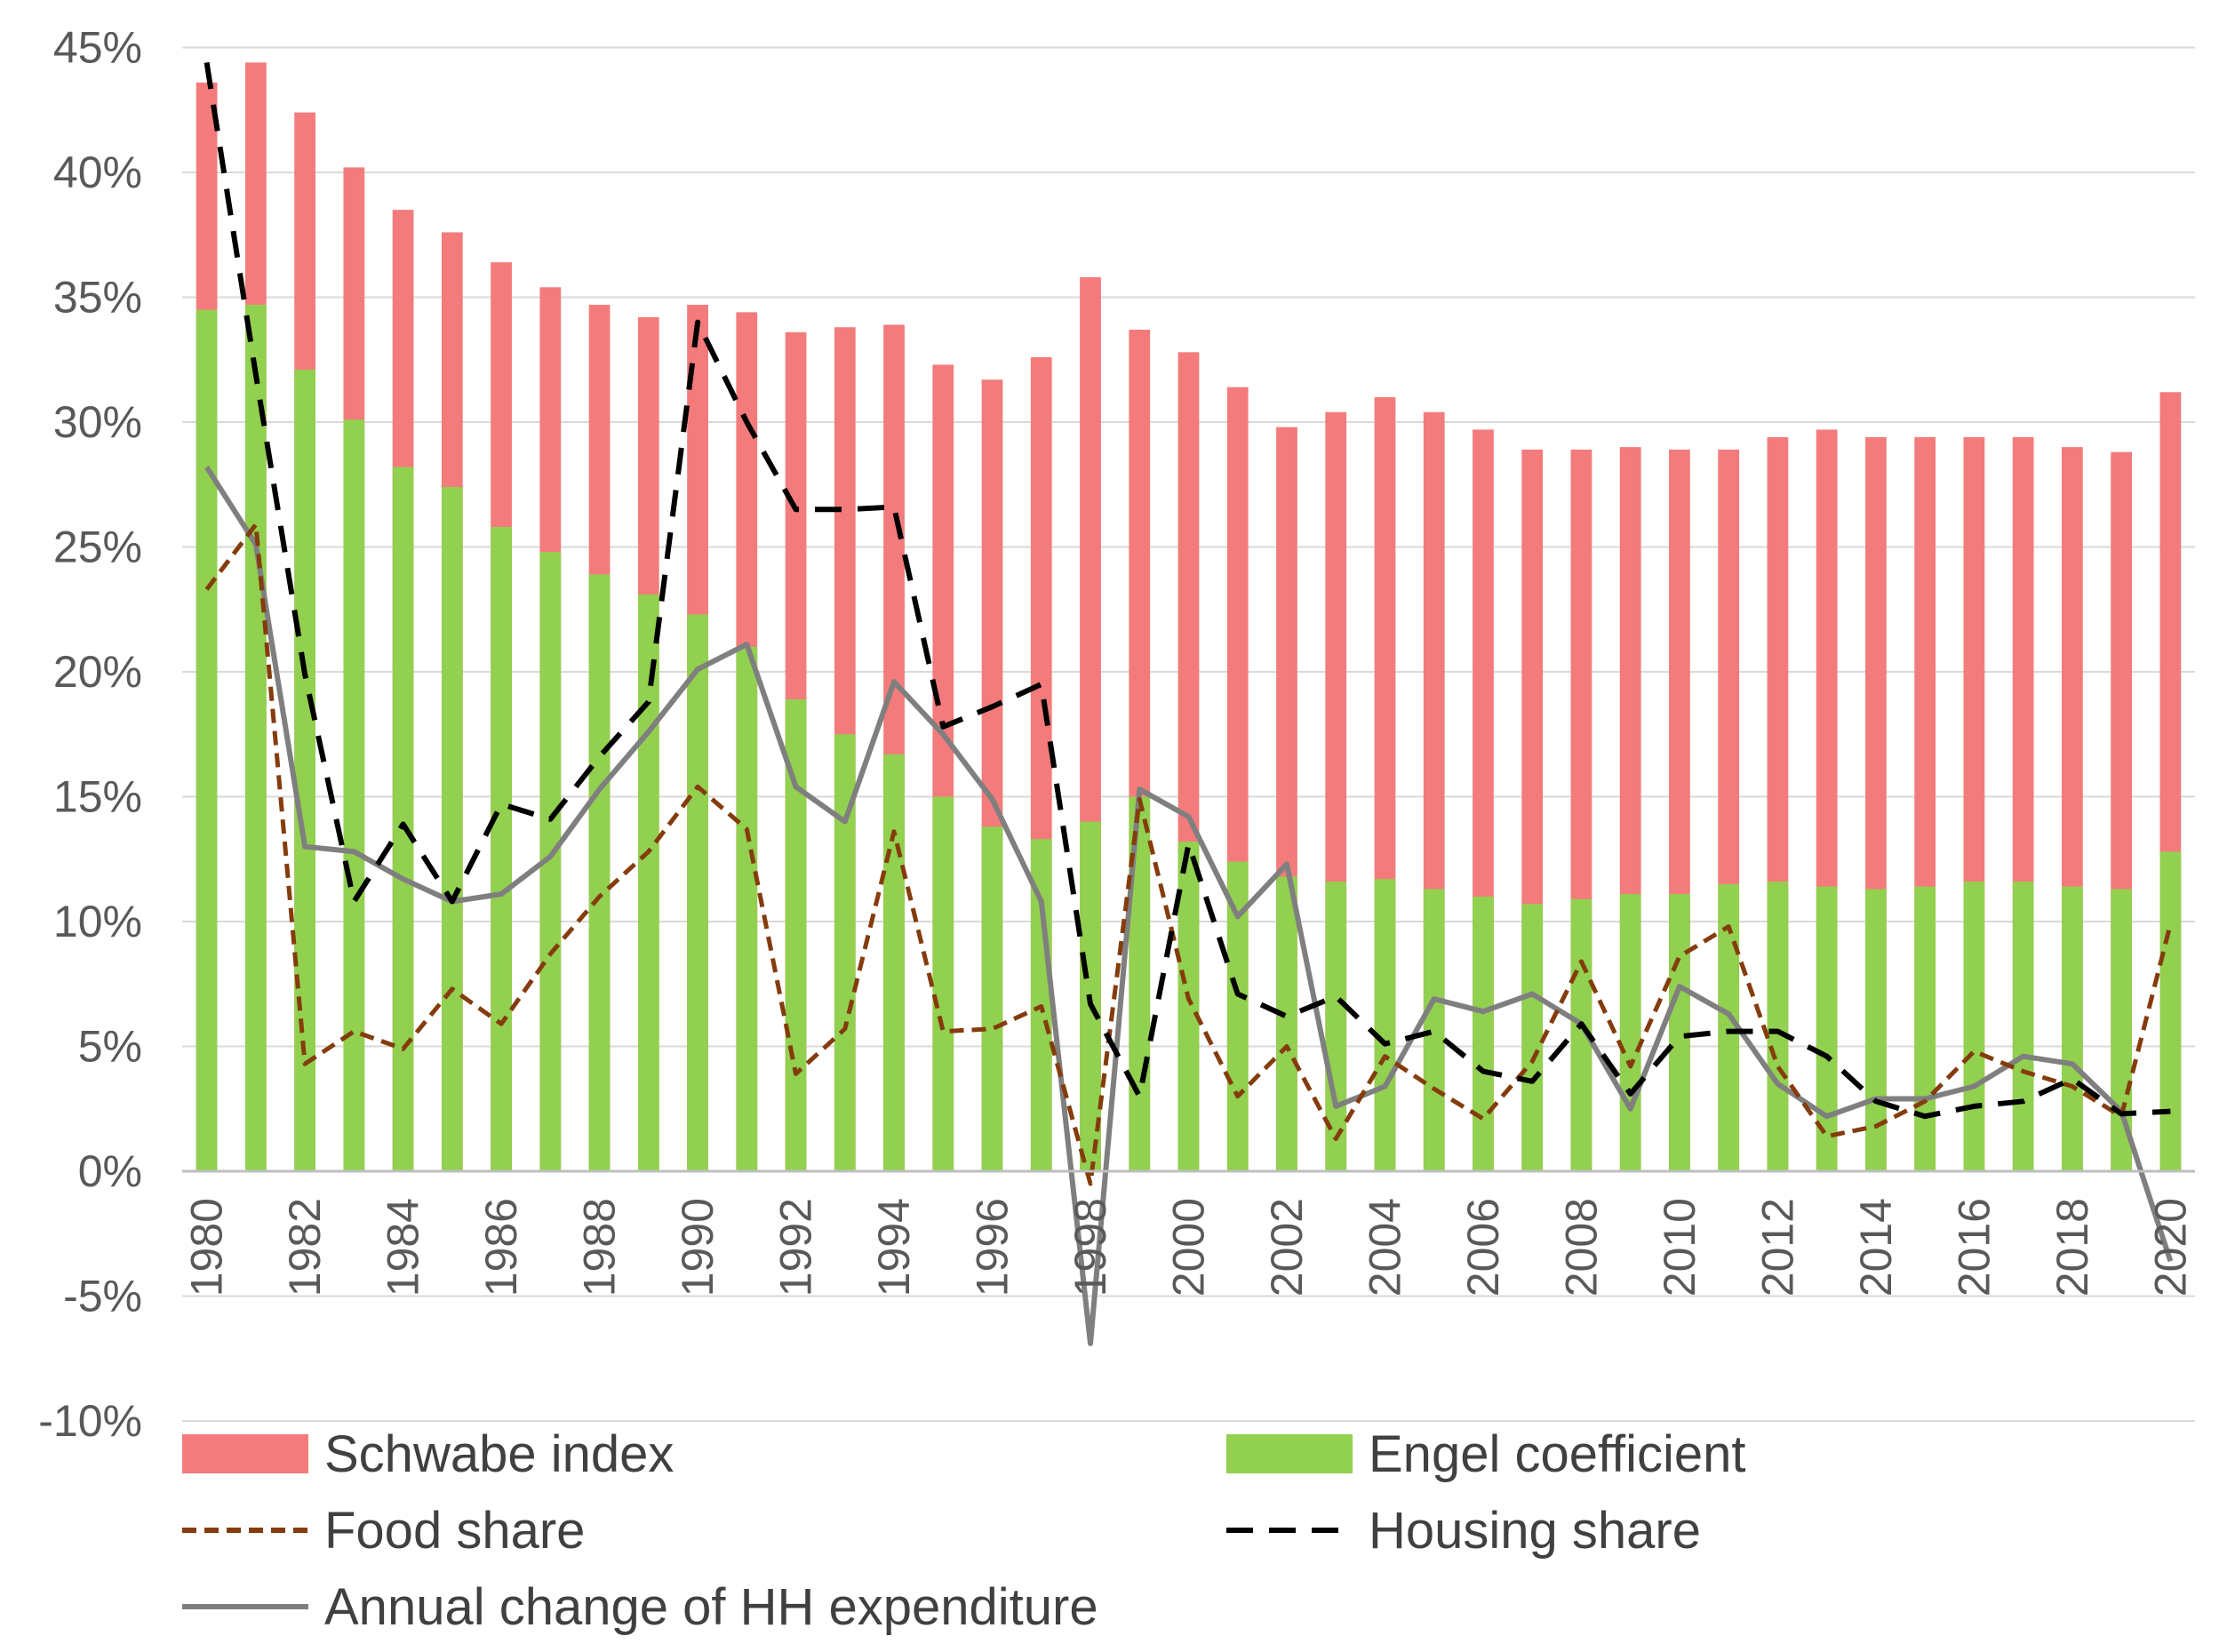  Describe the element at coordinates (110, 1047) in the screenshot. I see `y-tick-label: 5%` at that location.